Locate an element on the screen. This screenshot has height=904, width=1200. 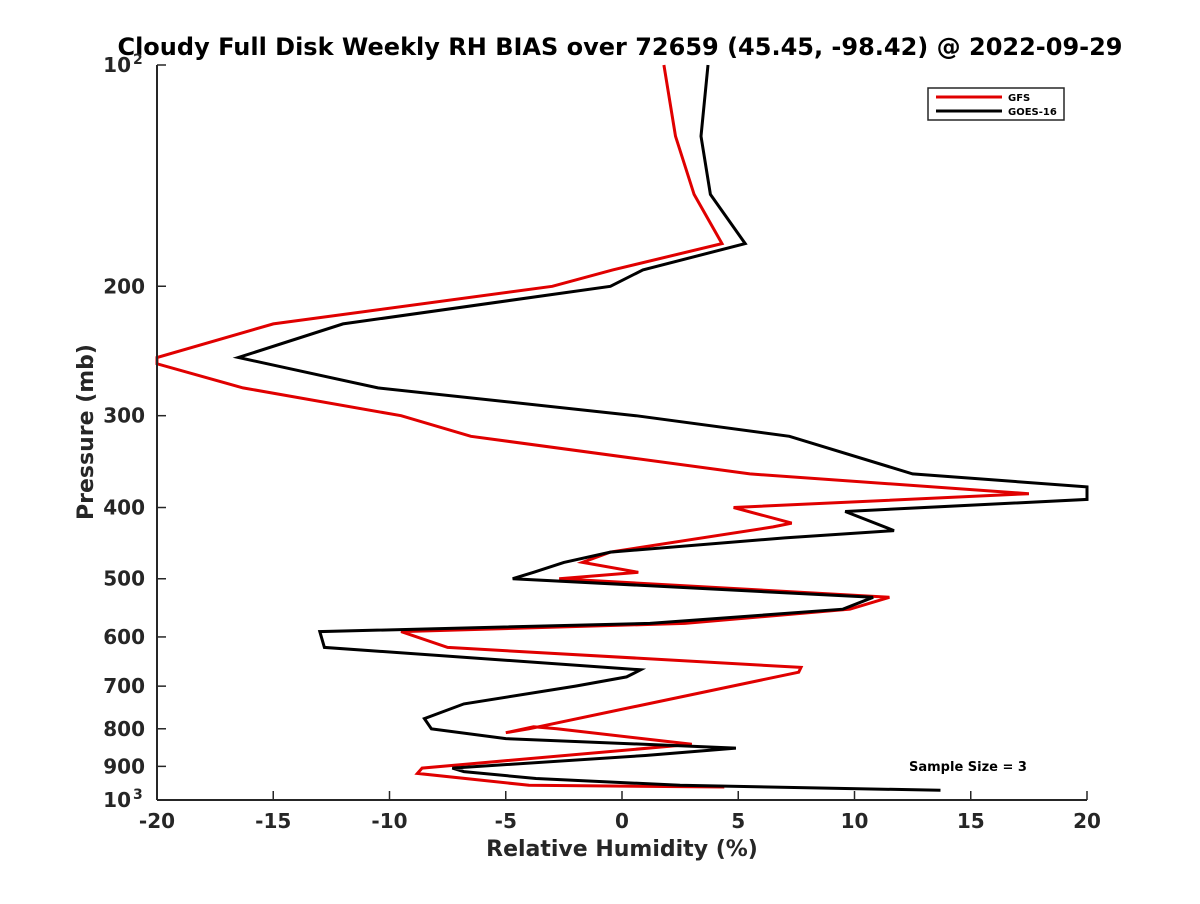
x-tick-label: -20 is located at coordinates (157, 821).